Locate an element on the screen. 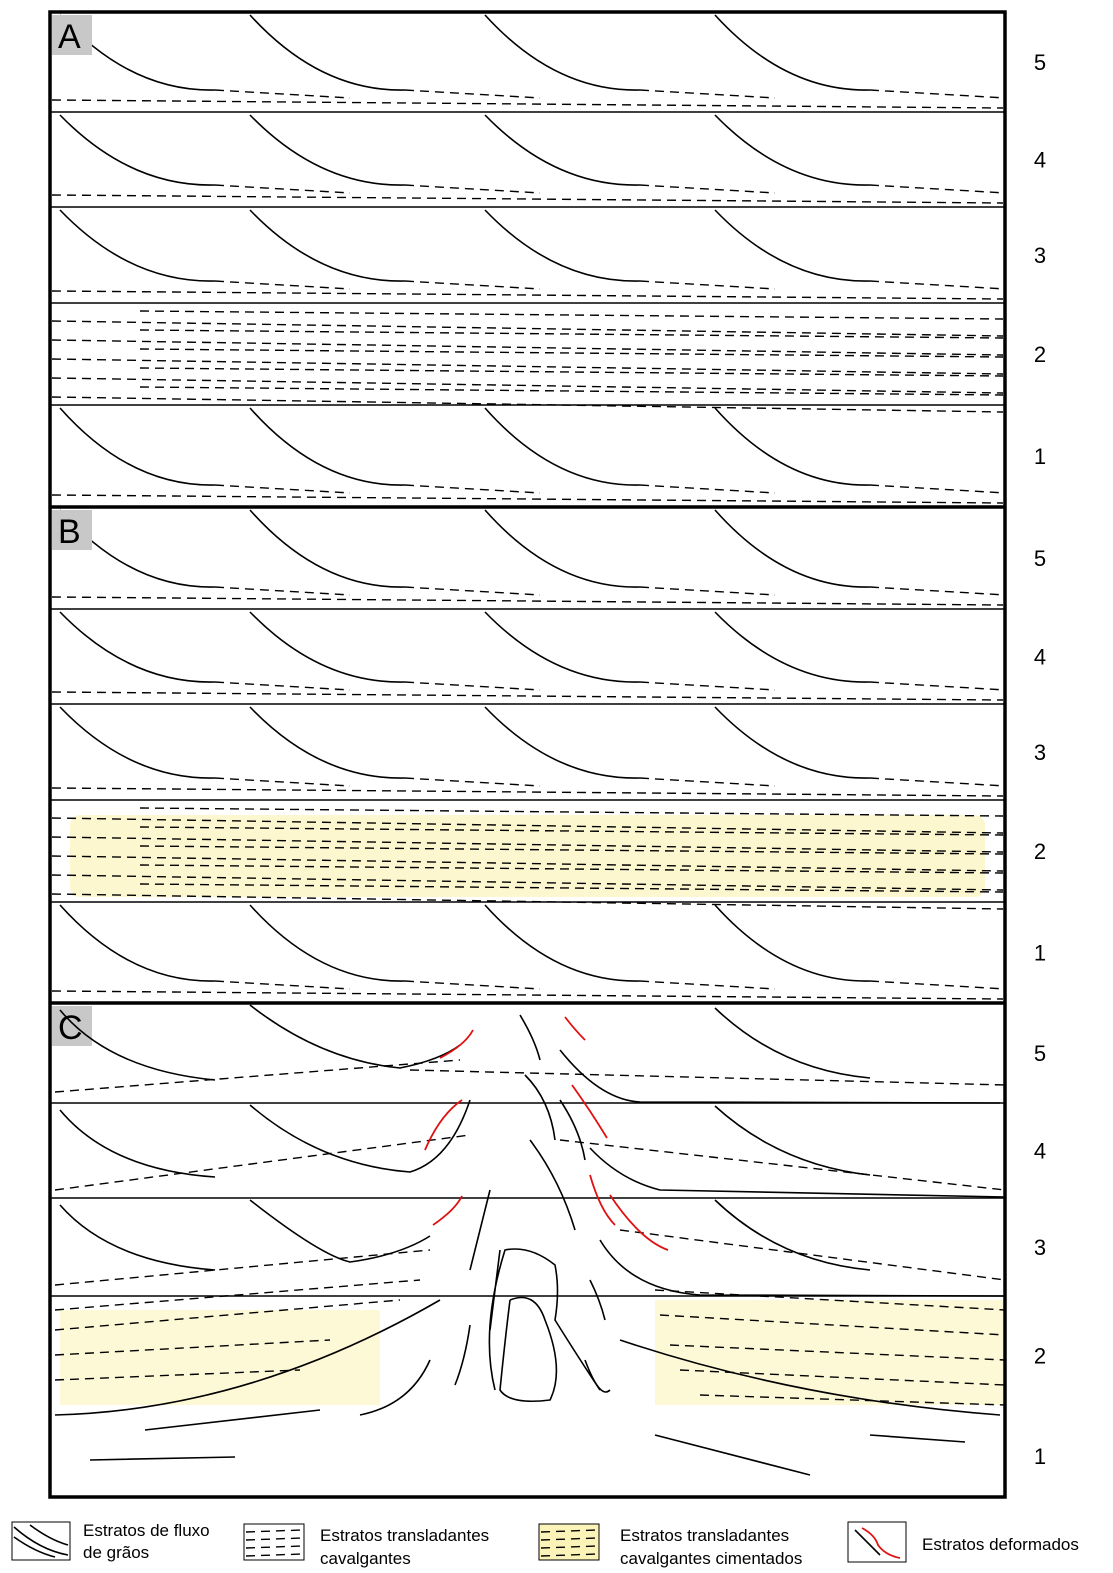 Image resolution: width=1113 pixels, height=1573 pixels. legend-label: cavalgantes is located at coordinates (365, 1558).